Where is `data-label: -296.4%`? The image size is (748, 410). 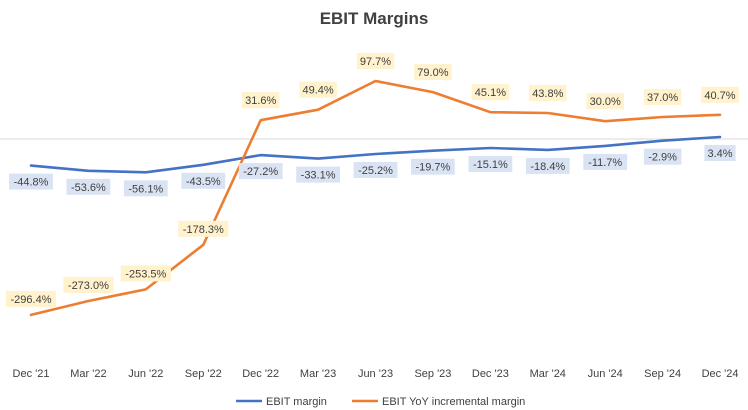
data-label: -296.4% is located at coordinates (31, 300).